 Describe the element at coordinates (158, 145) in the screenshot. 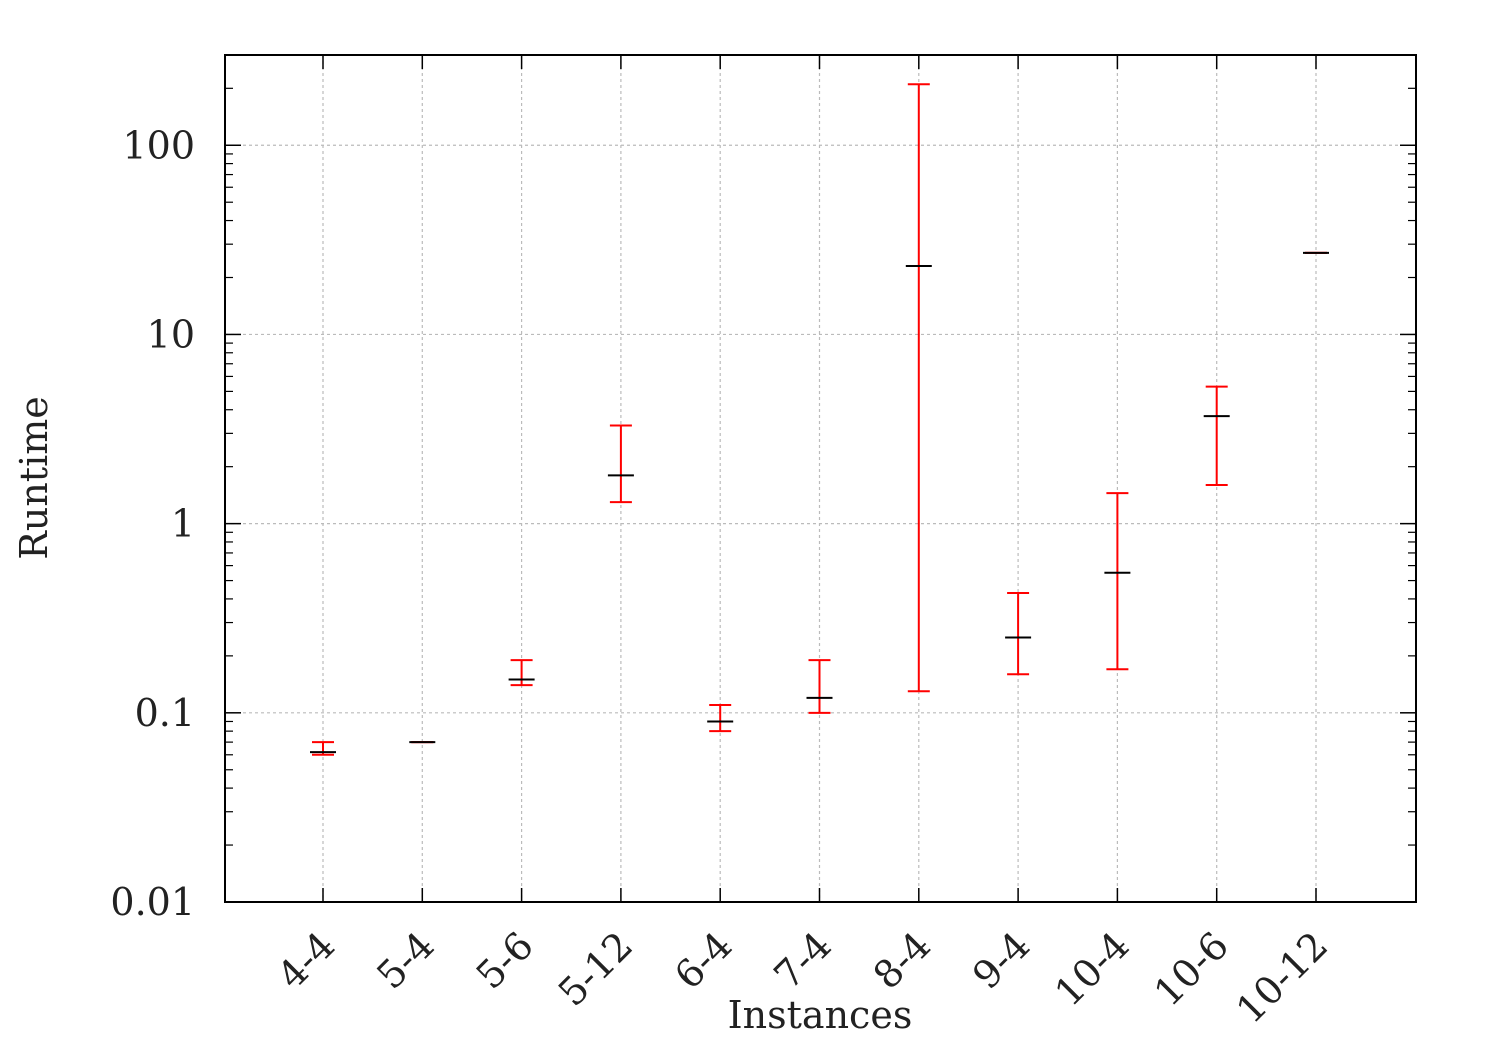

I see `y-tick-label: 100` at that location.